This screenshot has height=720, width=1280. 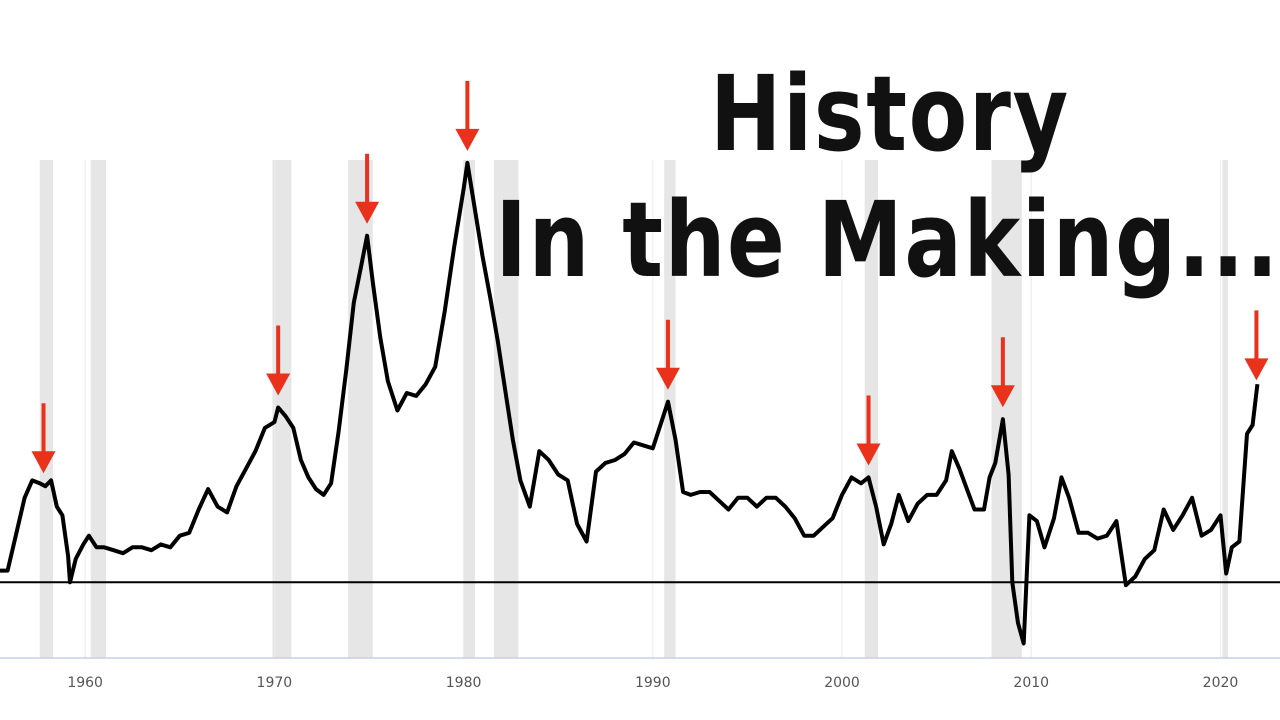 What do you see at coordinates (275, 683) in the screenshot?
I see `x-tick-label: 1970` at bounding box center [275, 683].